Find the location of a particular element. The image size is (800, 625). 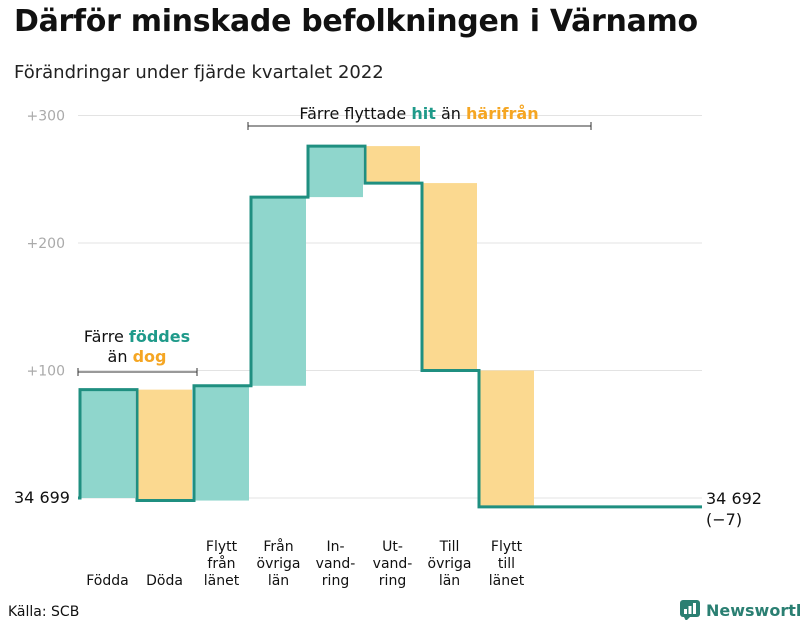

births-annotation-line2: än dog is located at coordinates (137, 356).